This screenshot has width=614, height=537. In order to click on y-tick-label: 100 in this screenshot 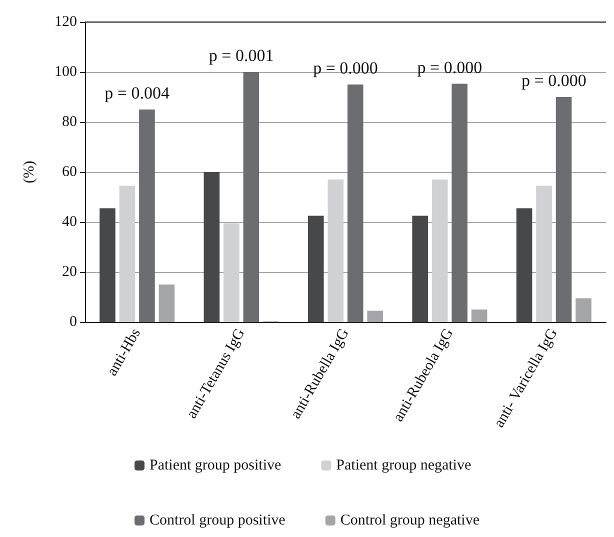, I will do `click(65, 72)`.